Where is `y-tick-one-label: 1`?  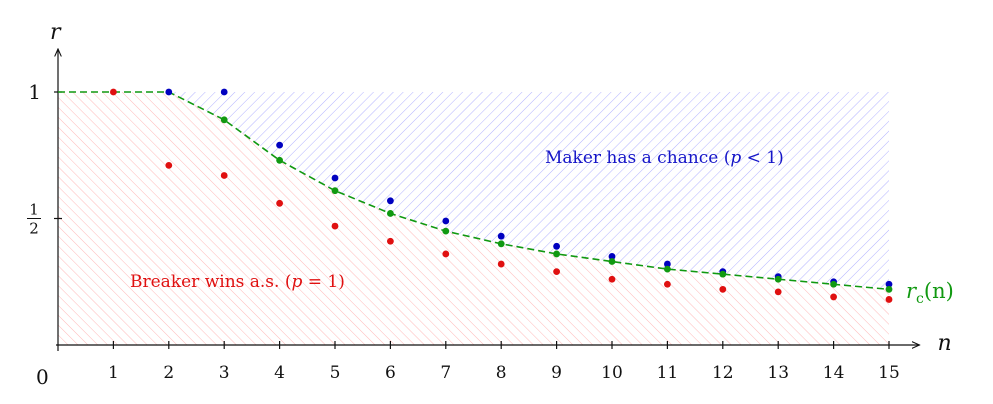
y-tick-one-label: 1 is located at coordinates (34, 92).